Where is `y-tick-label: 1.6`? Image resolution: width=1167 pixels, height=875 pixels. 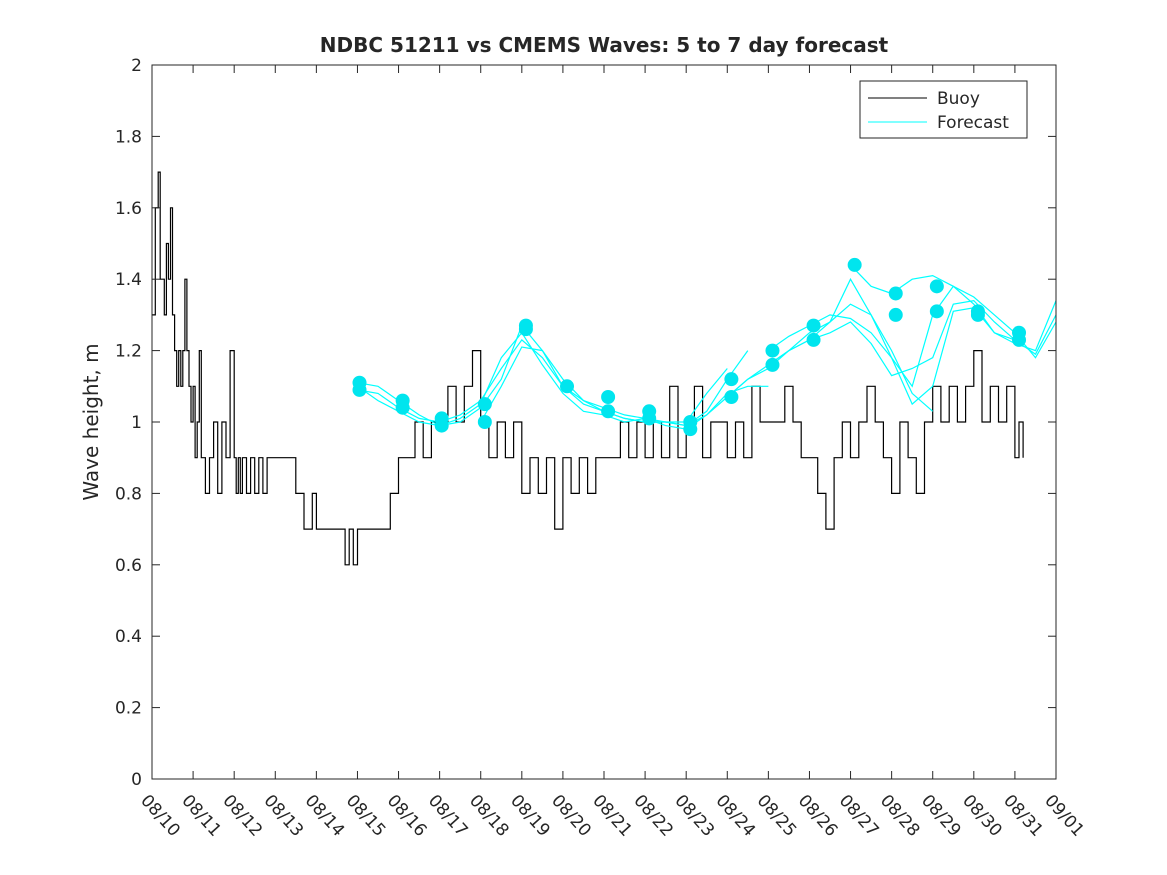
y-tick-label: 1.6 is located at coordinates (128, 209).